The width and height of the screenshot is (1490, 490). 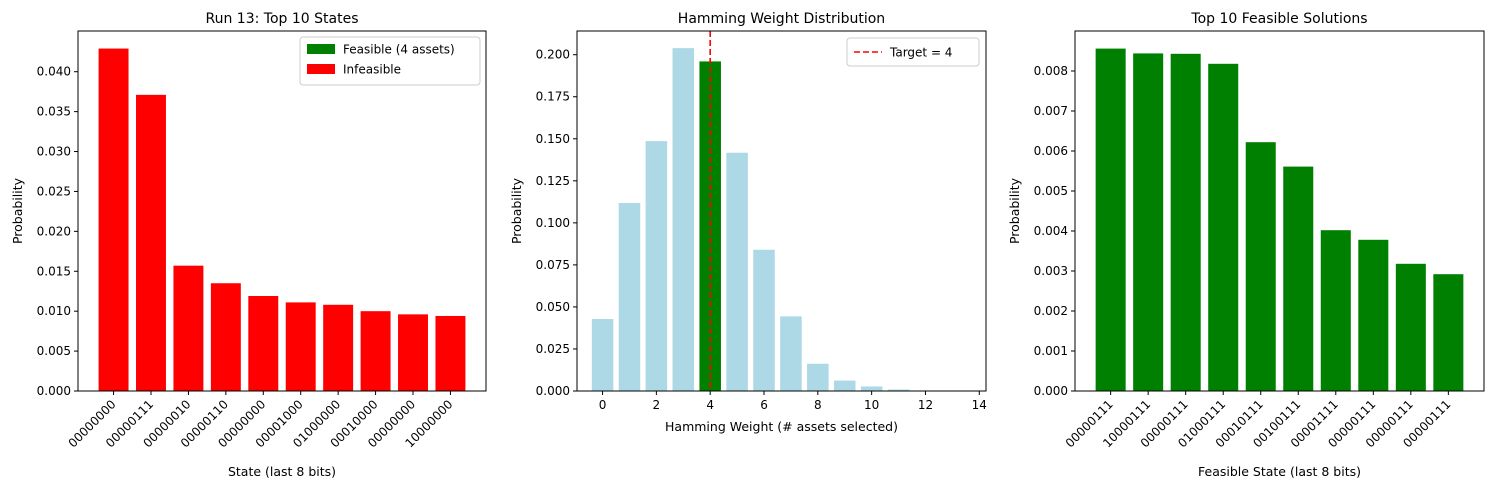 What do you see at coordinates (399, 50) in the screenshot?
I see `legend-label: Feasible (4 assets)` at bounding box center [399, 50].